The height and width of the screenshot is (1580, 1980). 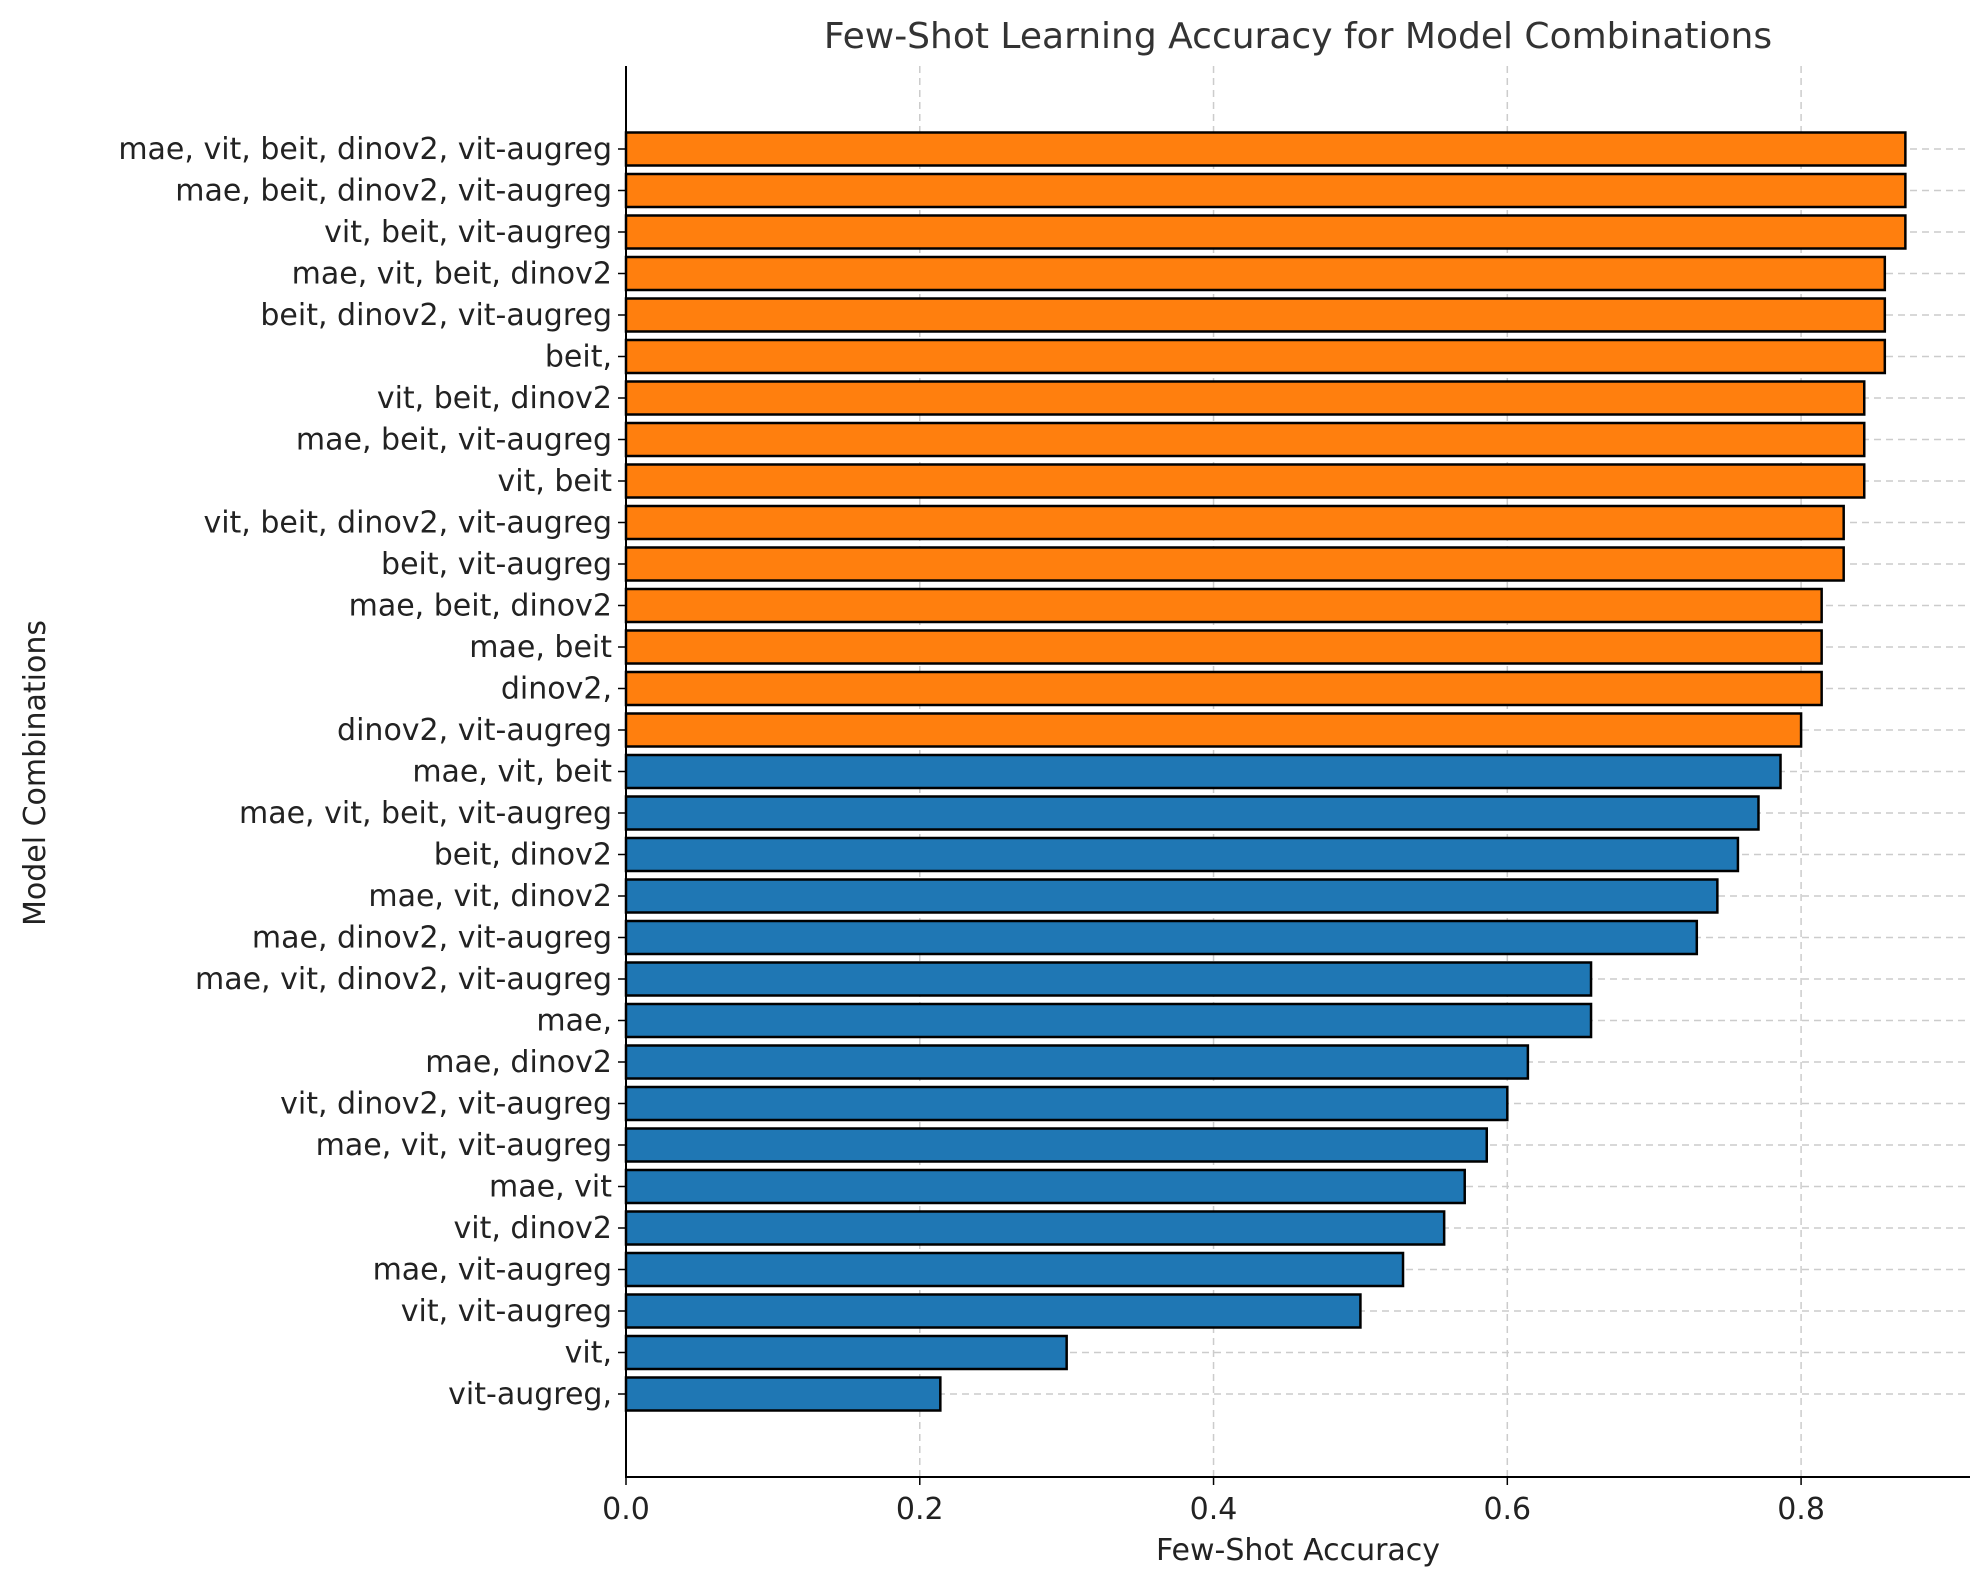 What do you see at coordinates (920, 1509) in the screenshot?
I see `x-tick-label: 0.2` at bounding box center [920, 1509].